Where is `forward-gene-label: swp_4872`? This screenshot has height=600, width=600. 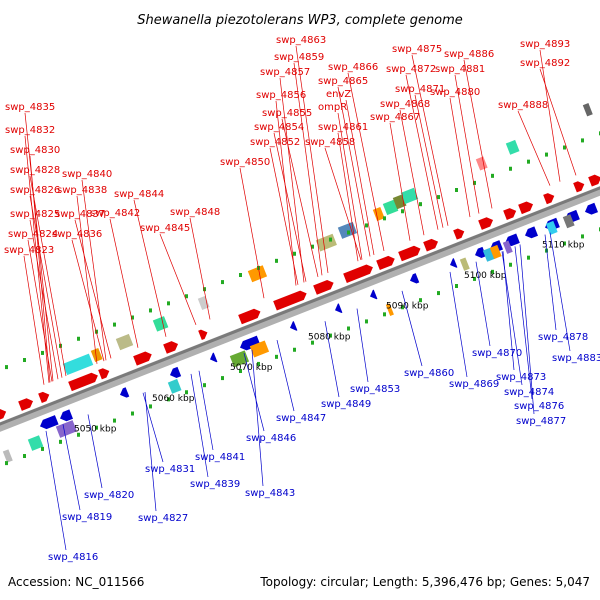 forward-gene-label: swp_4872 is located at coordinates (411, 69).